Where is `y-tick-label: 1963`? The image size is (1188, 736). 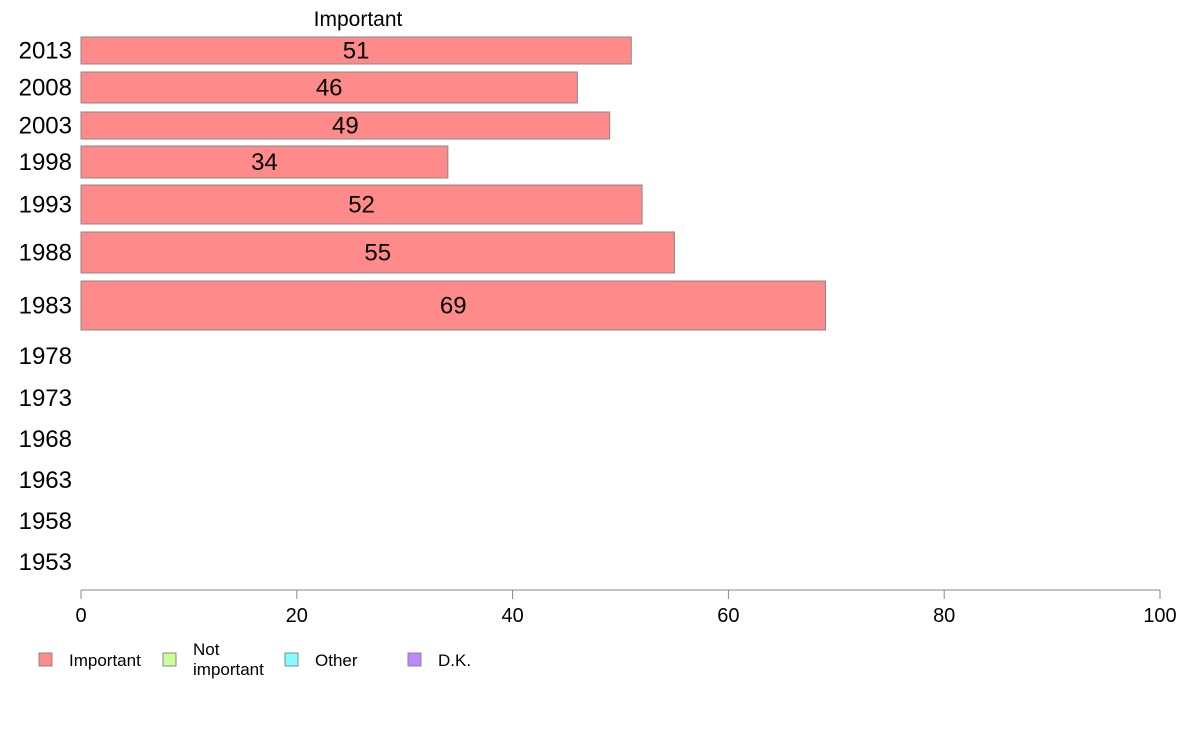
y-tick-label: 1963 is located at coordinates (45, 480).